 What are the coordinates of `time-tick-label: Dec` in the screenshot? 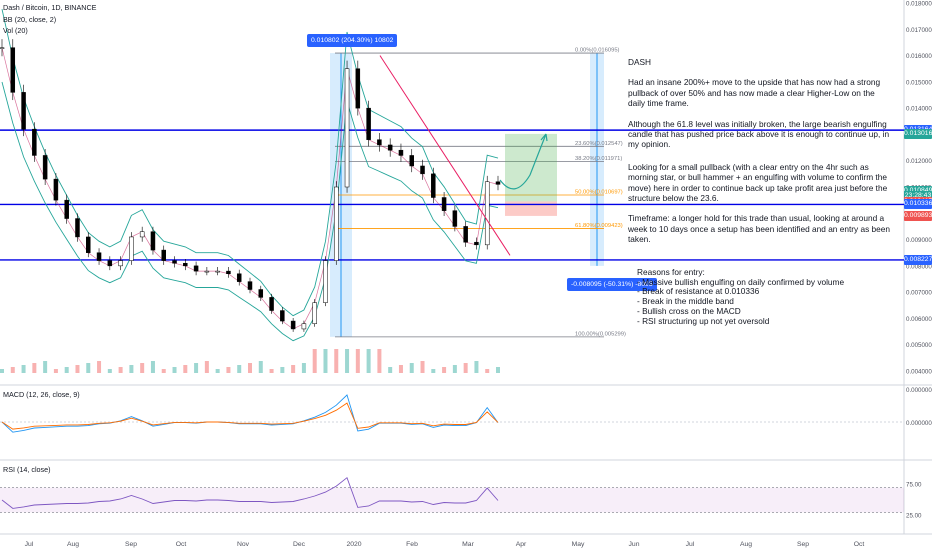 It's located at (299, 544).